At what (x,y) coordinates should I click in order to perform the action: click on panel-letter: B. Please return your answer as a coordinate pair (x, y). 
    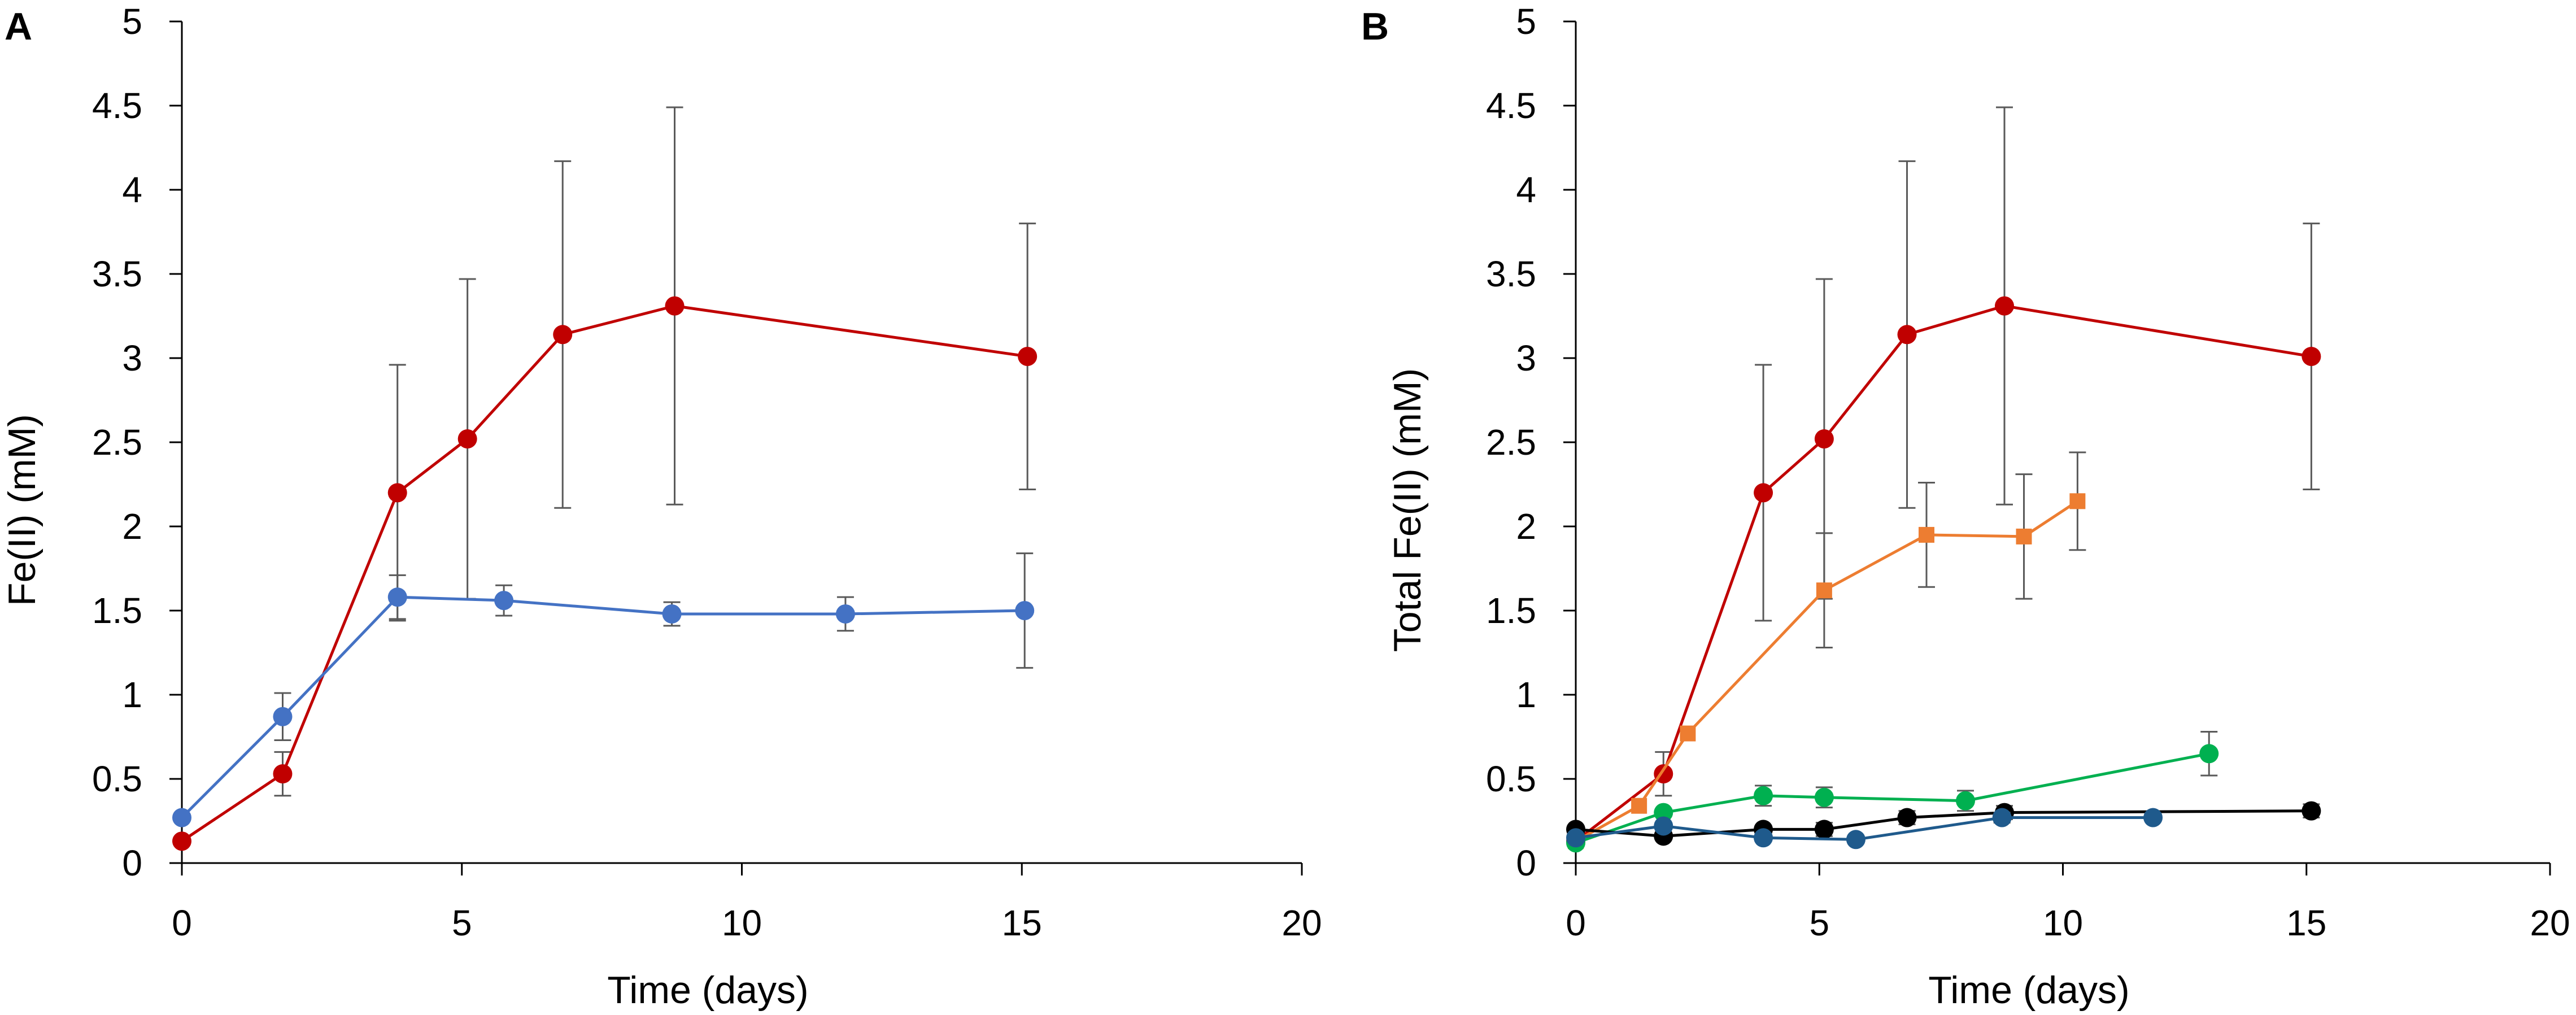
    Looking at the image, I should click on (1375, 27).